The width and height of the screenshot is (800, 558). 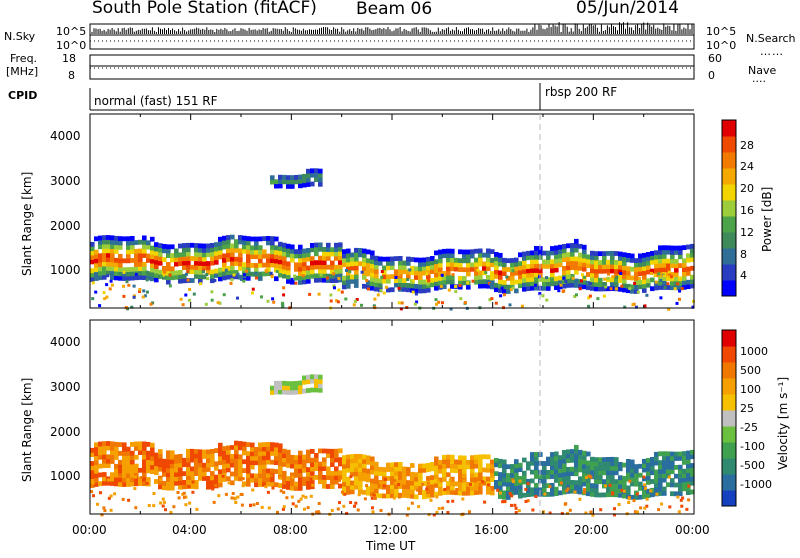 What do you see at coordinates (391, 32) in the screenshot?
I see `nsky-trace` at bounding box center [391, 32].